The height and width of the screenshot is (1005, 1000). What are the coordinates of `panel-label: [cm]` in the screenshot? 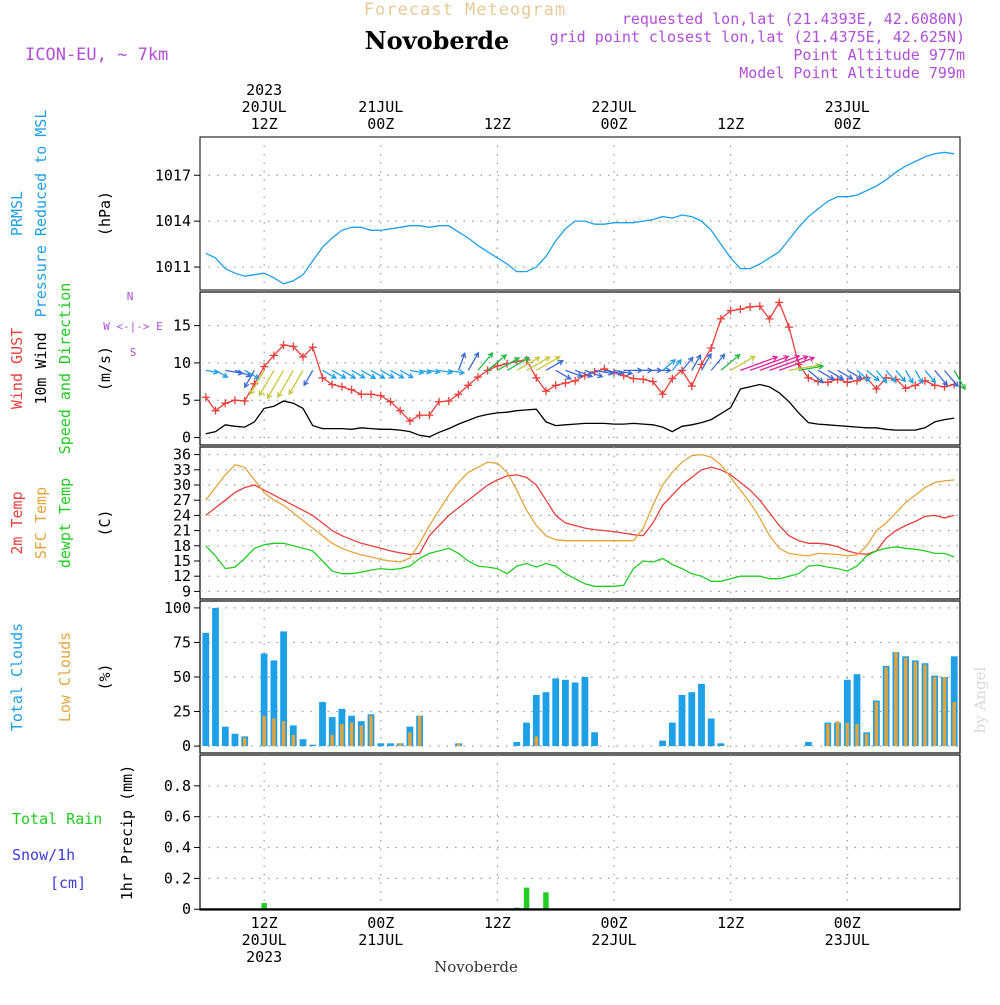 It's located at (68, 883).